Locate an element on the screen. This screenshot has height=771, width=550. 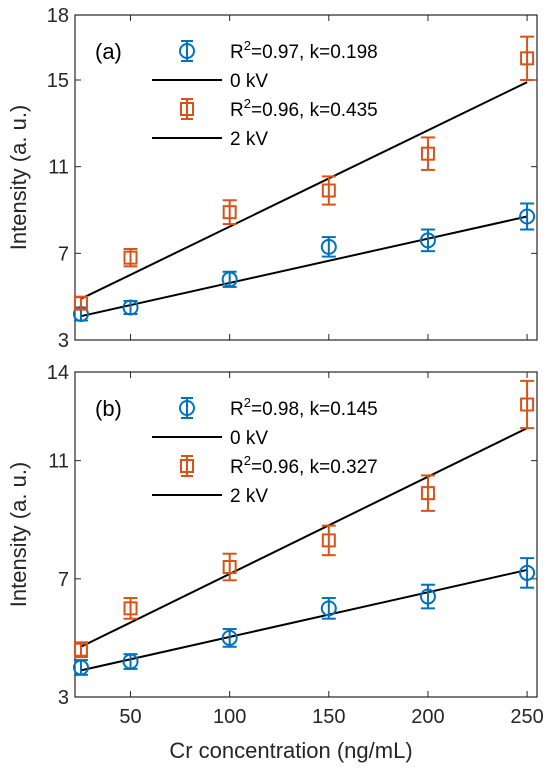
legend-entry-label: R2=0.97, k=0.198 is located at coordinates (304, 50).